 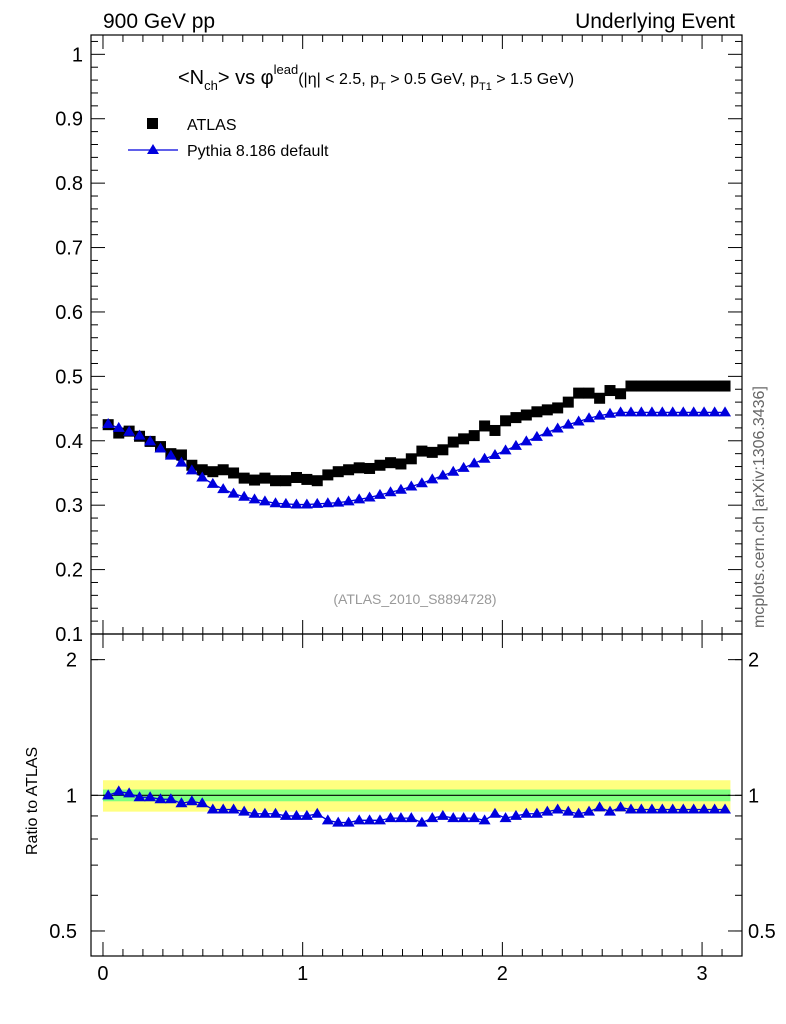 What do you see at coordinates (71, 661) in the screenshot?
I see `ratio-y-tick-label: 2` at bounding box center [71, 661].